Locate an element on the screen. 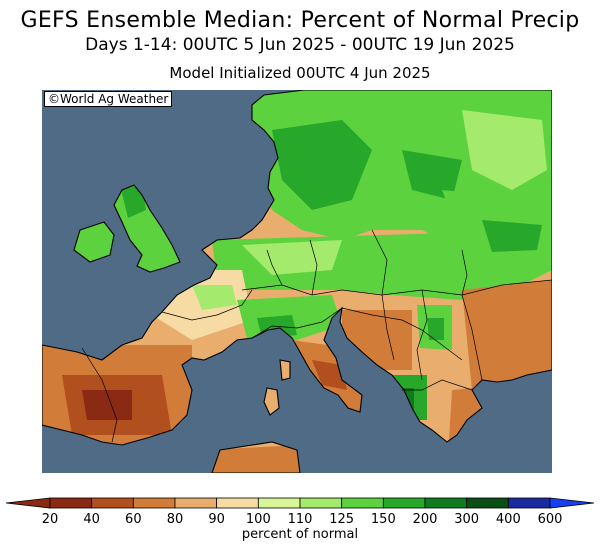 The height and width of the screenshot is (548, 600). colorbar-tick-label: 125 is located at coordinates (341, 519).